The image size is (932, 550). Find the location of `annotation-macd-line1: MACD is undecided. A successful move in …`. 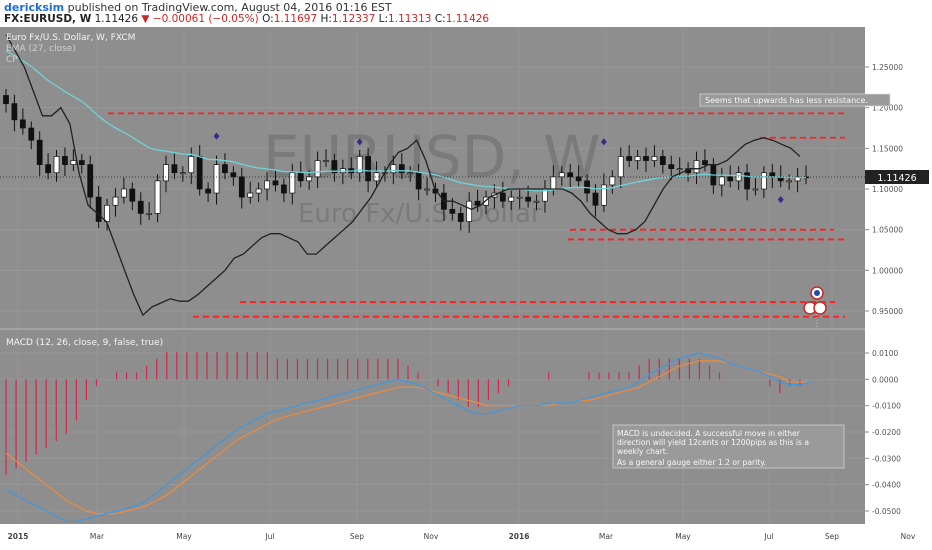

annotation-macd-line1: MACD is undecided. A successful move in … is located at coordinates (709, 433).